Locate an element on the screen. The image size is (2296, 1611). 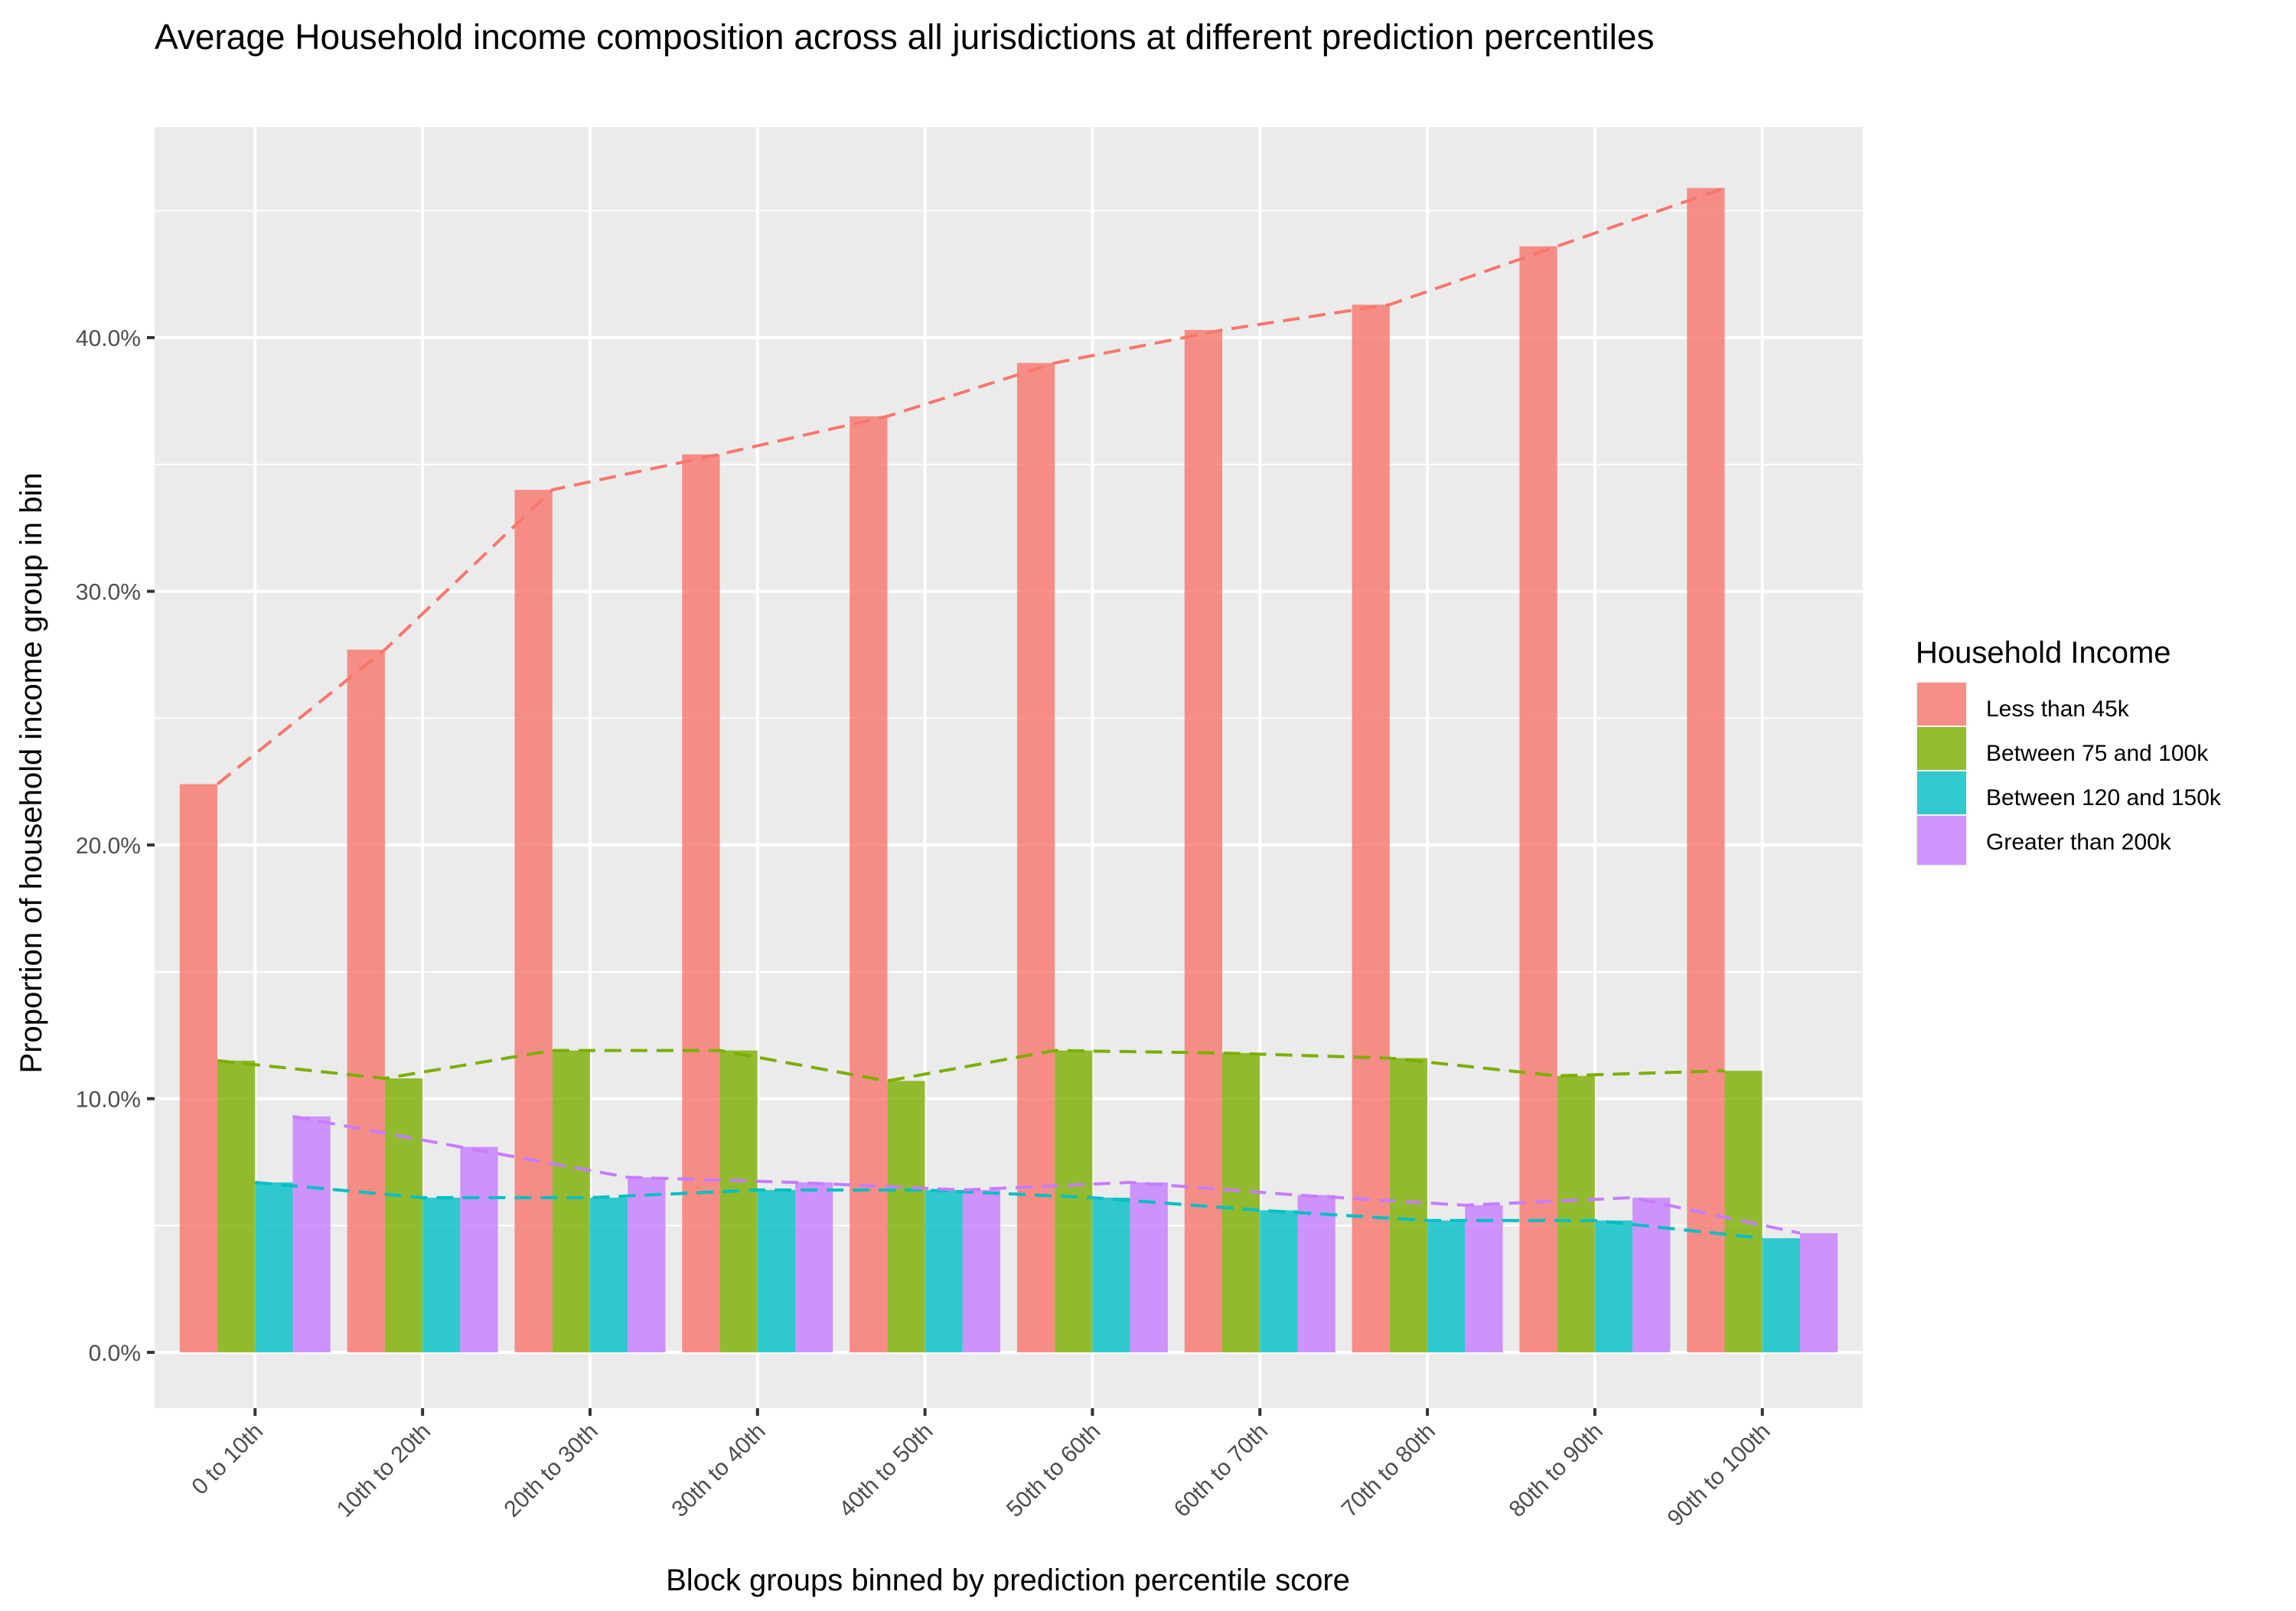
y-tick-label: 30.0% is located at coordinates (108, 592).